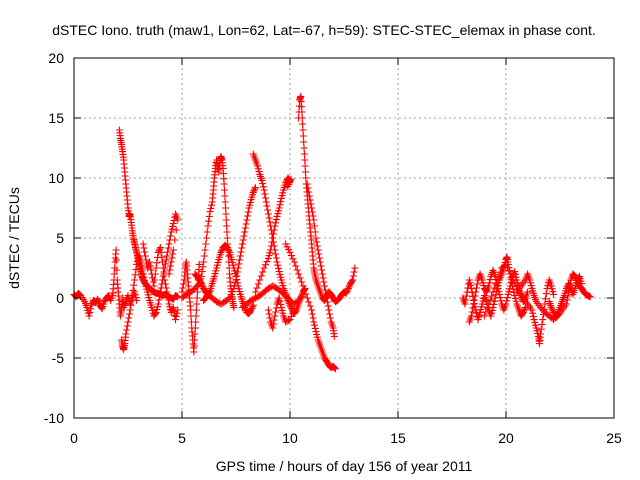 The height and width of the screenshot is (480, 640). Describe the element at coordinates (58, 358) in the screenshot. I see `y-tick-label: -5` at that location.